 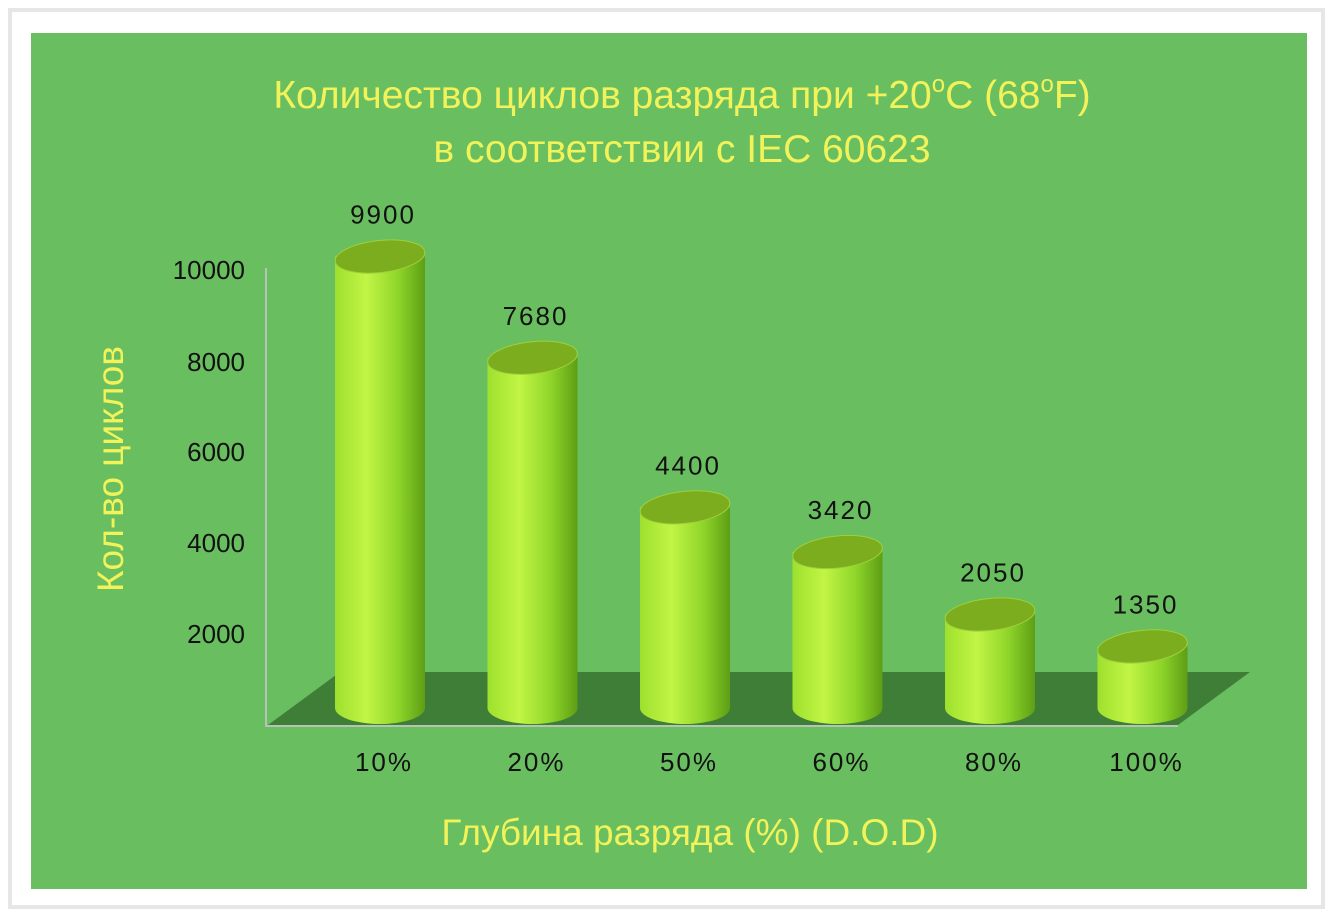 What do you see at coordinates (216, 543) in the screenshot?
I see `y-tick-label: 4000` at bounding box center [216, 543].